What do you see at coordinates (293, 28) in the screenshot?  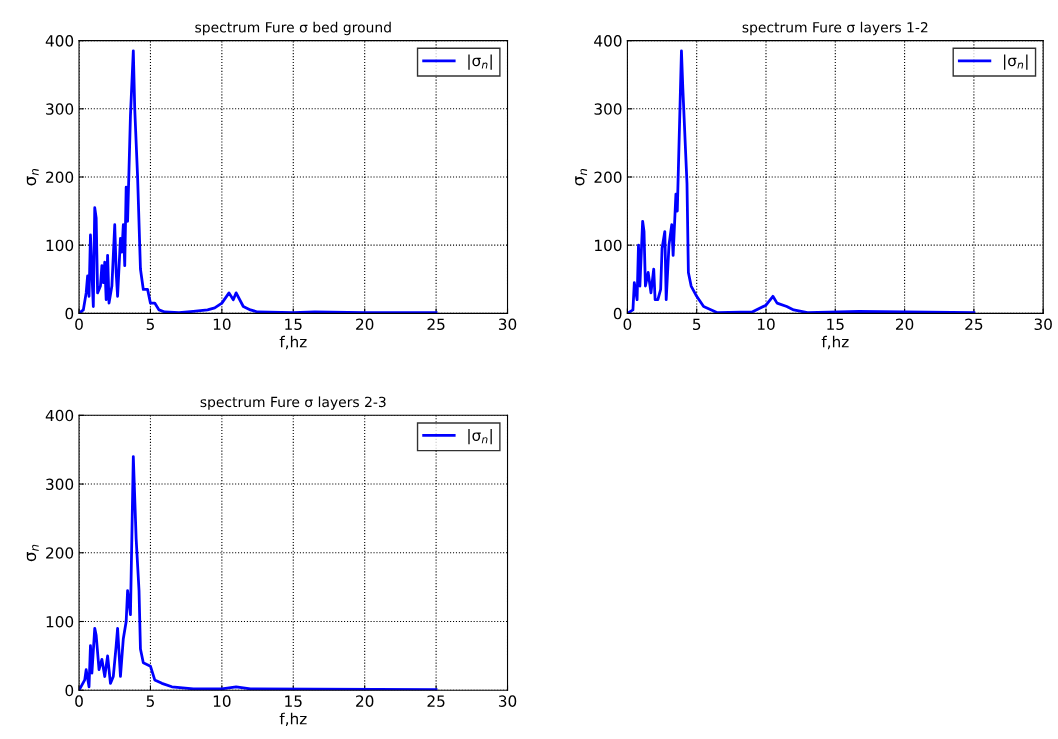 I see `chart-title: spectrum Fure σ bed ground` at bounding box center [293, 28].